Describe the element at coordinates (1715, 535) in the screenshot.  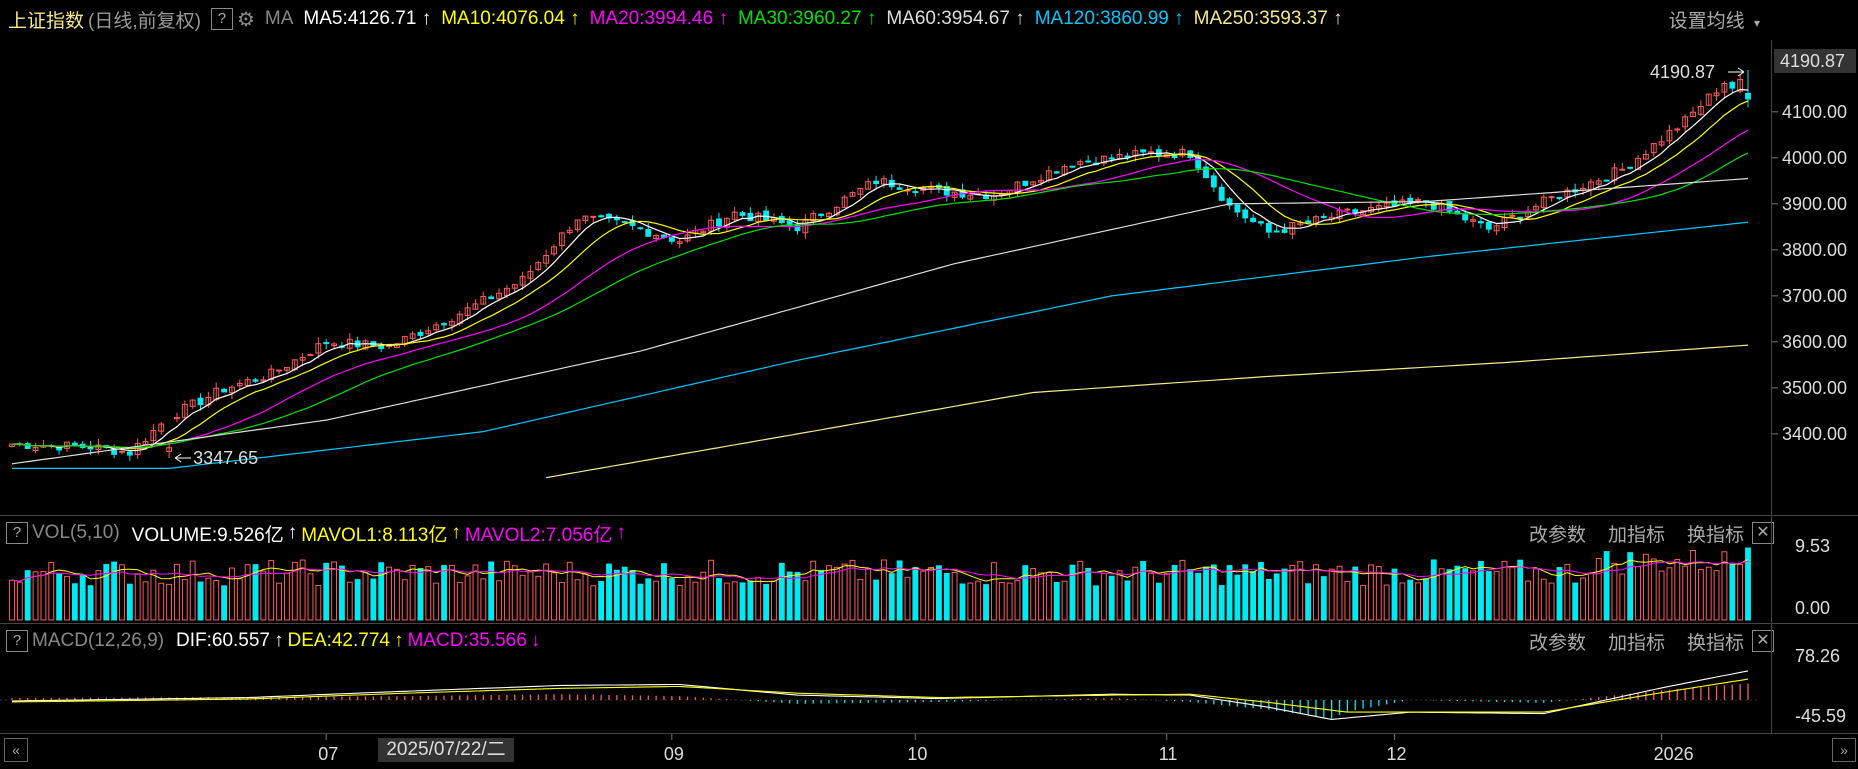
I see `vol-switch-indicator-link: 换指标` at that location.